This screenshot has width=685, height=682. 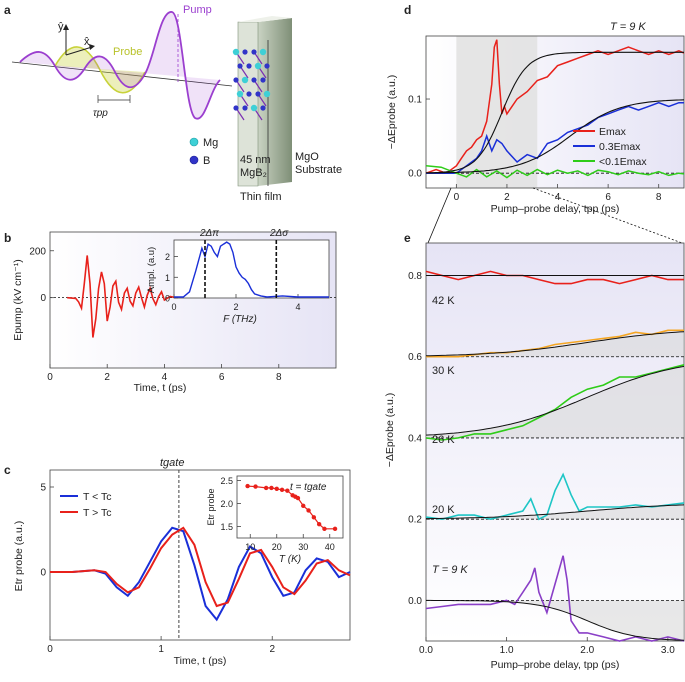 I want to click on x-tick-label: 8, so click(x=659, y=197).